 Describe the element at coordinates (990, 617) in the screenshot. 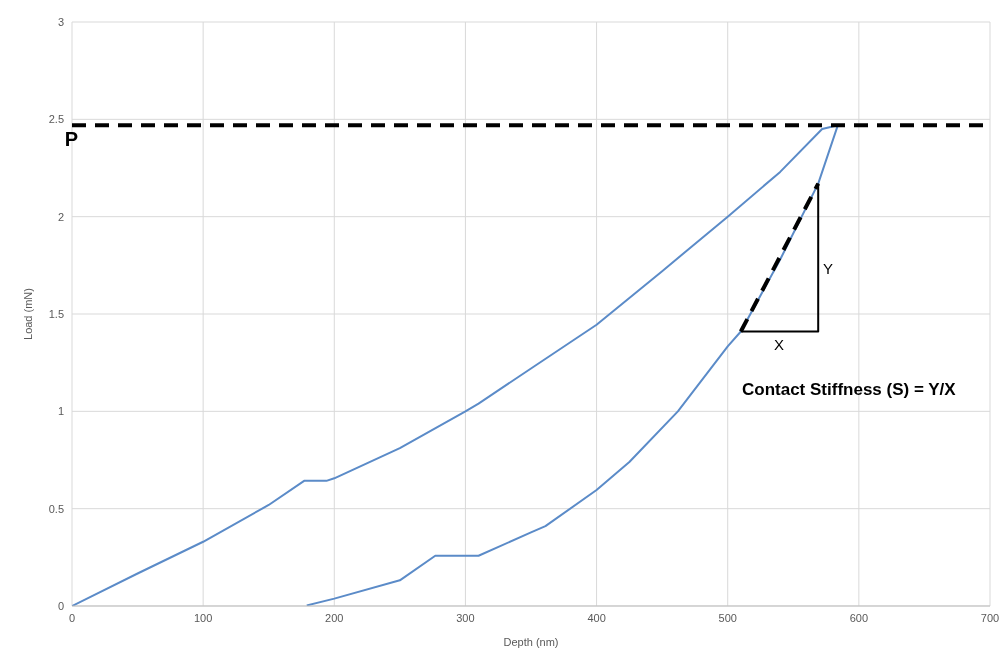

I see `x-tick-label: 700` at that location.